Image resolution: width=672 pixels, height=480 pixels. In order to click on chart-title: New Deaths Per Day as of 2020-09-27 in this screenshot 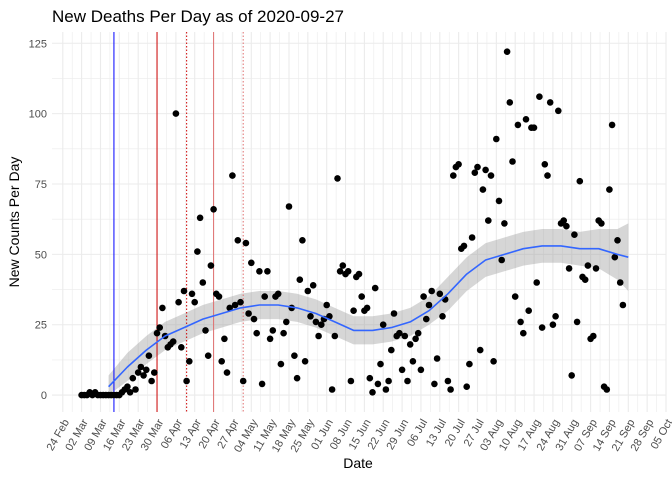, I will do `click(198, 16)`.